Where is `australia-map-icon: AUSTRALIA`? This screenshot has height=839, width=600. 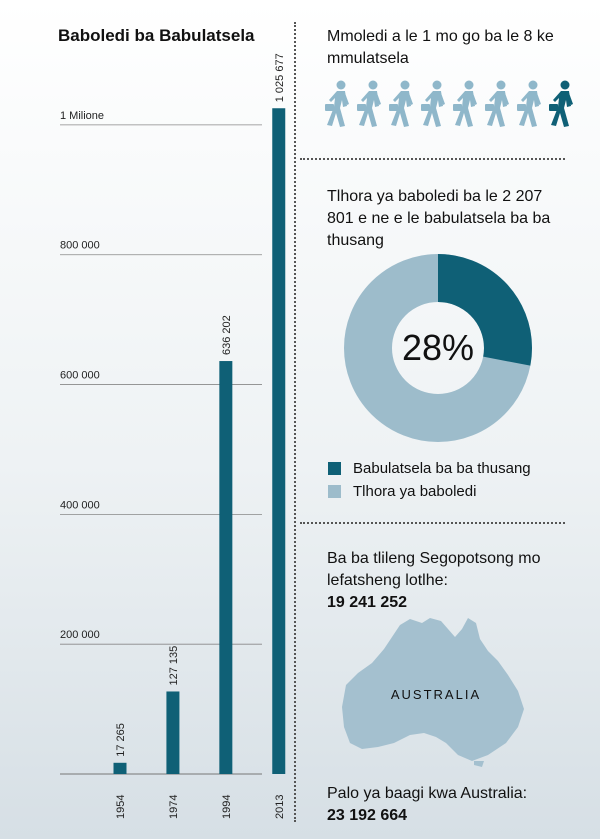
australia-map-icon: AUSTRALIA is located at coordinates (433, 692).